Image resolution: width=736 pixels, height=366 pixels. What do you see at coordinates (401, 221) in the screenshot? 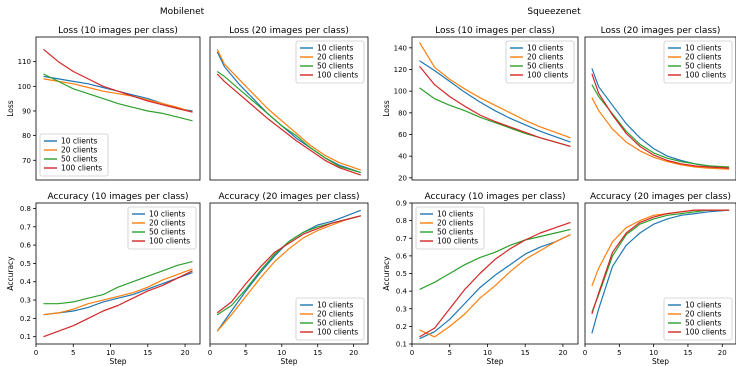
I see `y-tick-label: 0.8` at bounding box center [401, 221].